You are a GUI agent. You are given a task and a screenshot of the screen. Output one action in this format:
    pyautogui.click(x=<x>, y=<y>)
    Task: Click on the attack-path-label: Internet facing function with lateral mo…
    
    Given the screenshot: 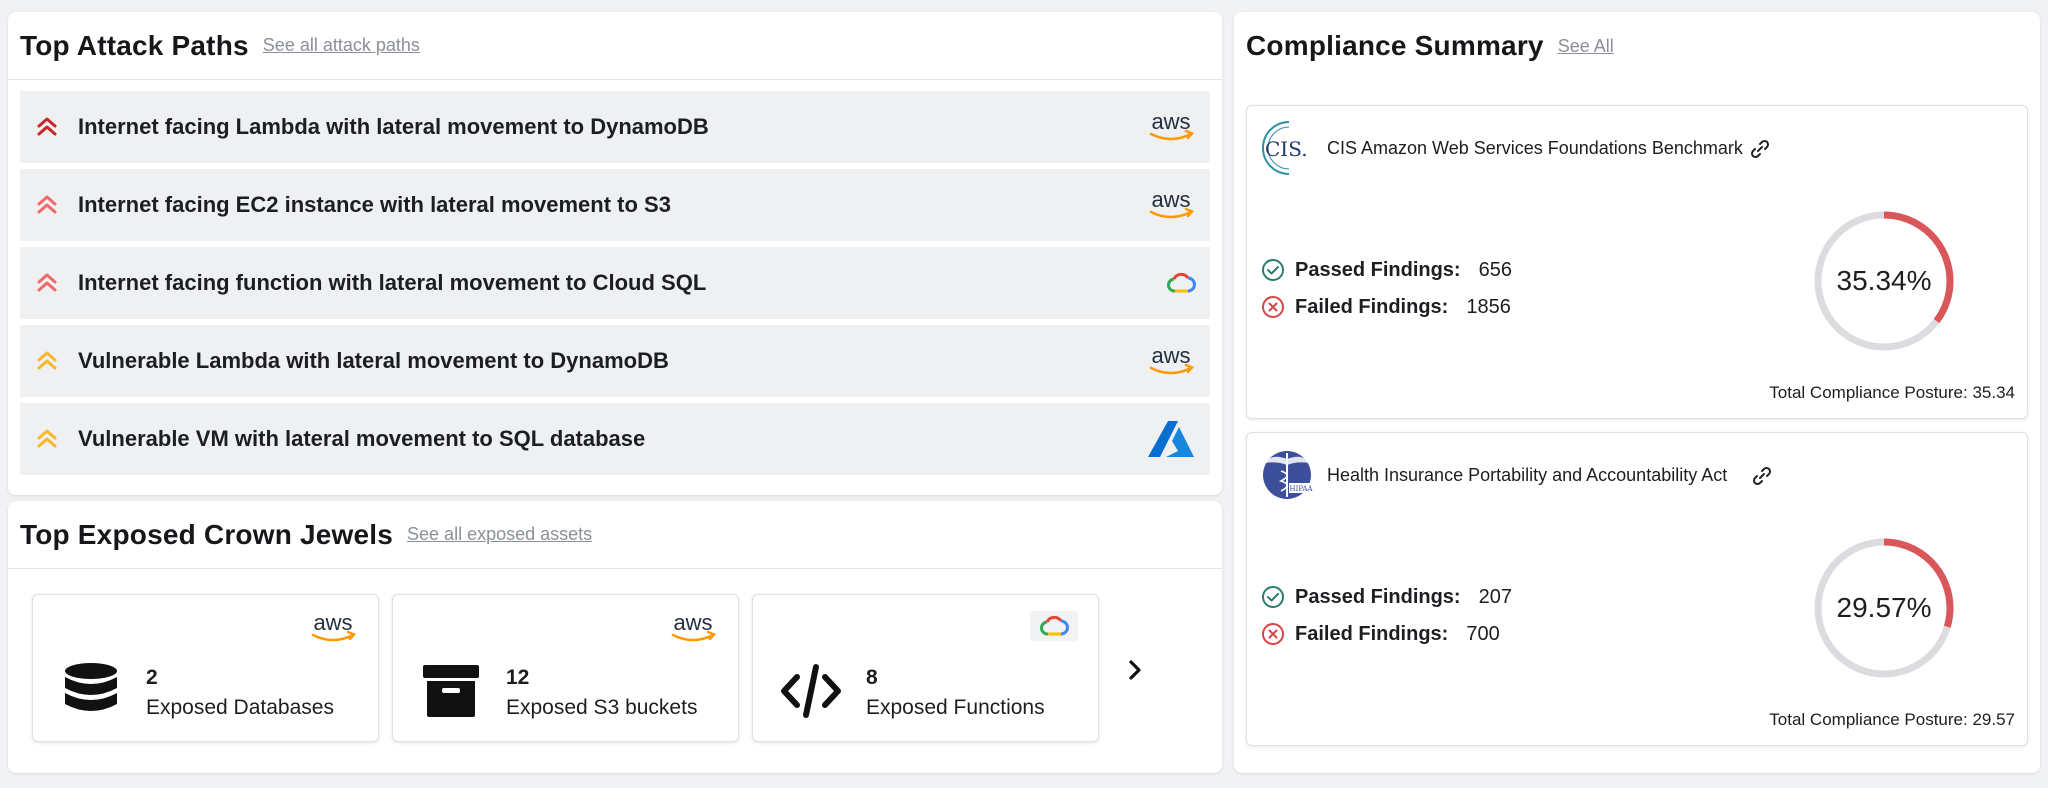 What is the action you would take?
    pyautogui.click(x=392, y=282)
    